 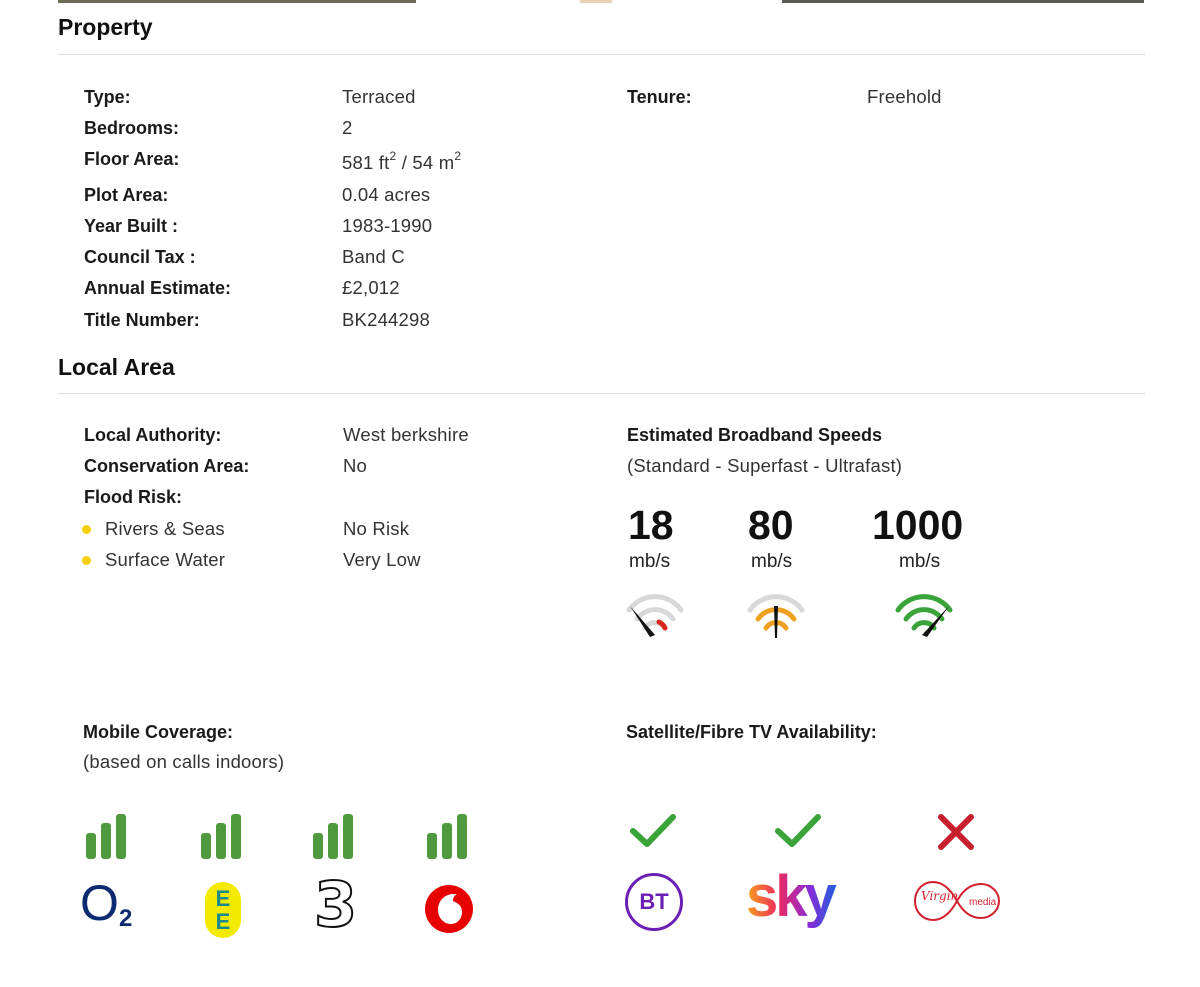 What do you see at coordinates (924, 615) in the screenshot?
I see `speedometer-high-icon` at bounding box center [924, 615].